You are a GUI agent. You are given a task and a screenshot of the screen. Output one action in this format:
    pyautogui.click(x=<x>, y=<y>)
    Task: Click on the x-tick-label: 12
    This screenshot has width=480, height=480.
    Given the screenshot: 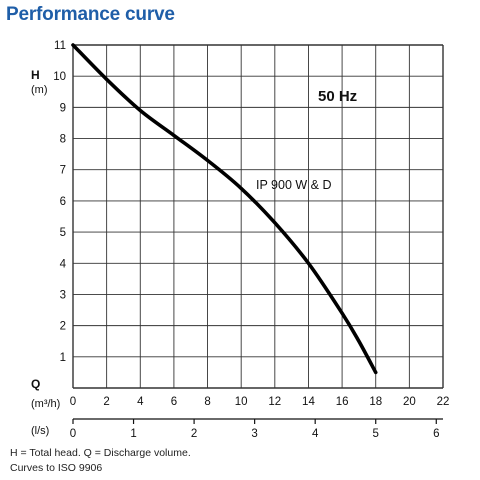 What is the action you would take?
    pyautogui.click(x=274, y=402)
    